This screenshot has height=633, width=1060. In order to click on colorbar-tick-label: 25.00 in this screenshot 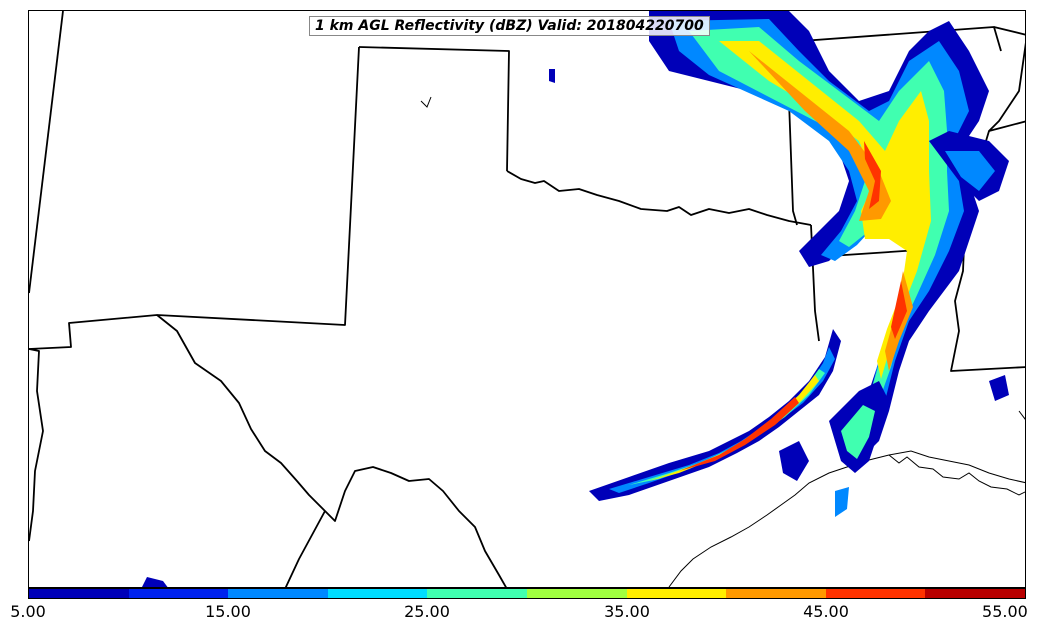, I will do `click(427, 611)`.